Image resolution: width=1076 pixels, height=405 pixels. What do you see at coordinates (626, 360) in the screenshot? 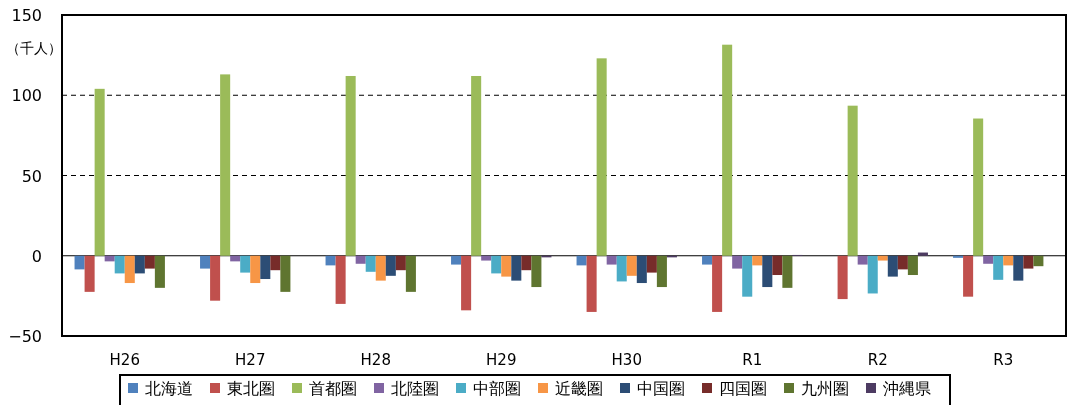
I see `x-tick-label: H30` at bounding box center [626, 360].